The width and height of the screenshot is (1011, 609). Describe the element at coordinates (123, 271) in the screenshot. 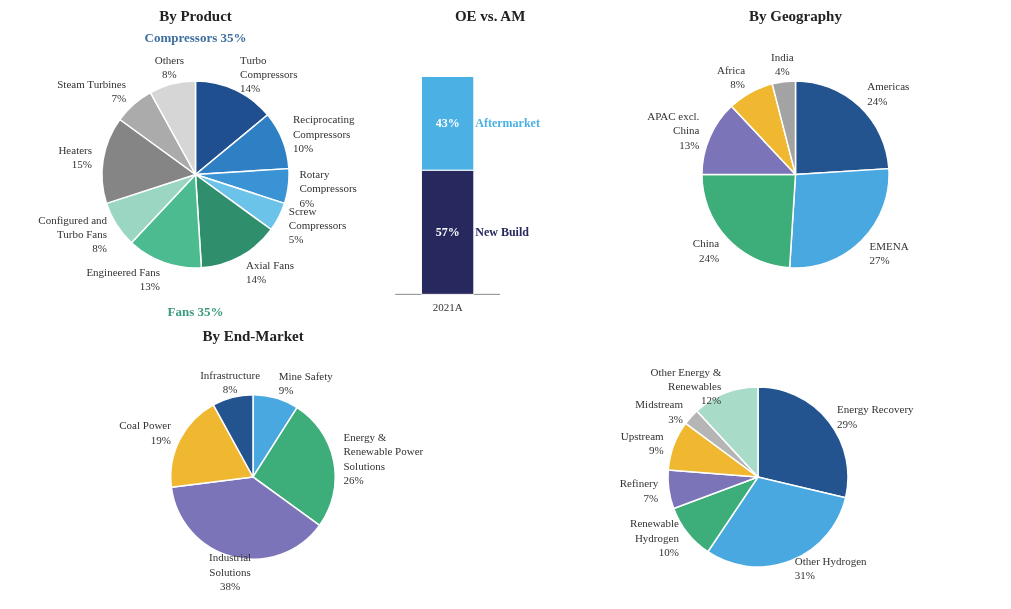

I see `slice-label: Engineered Fans` at that location.